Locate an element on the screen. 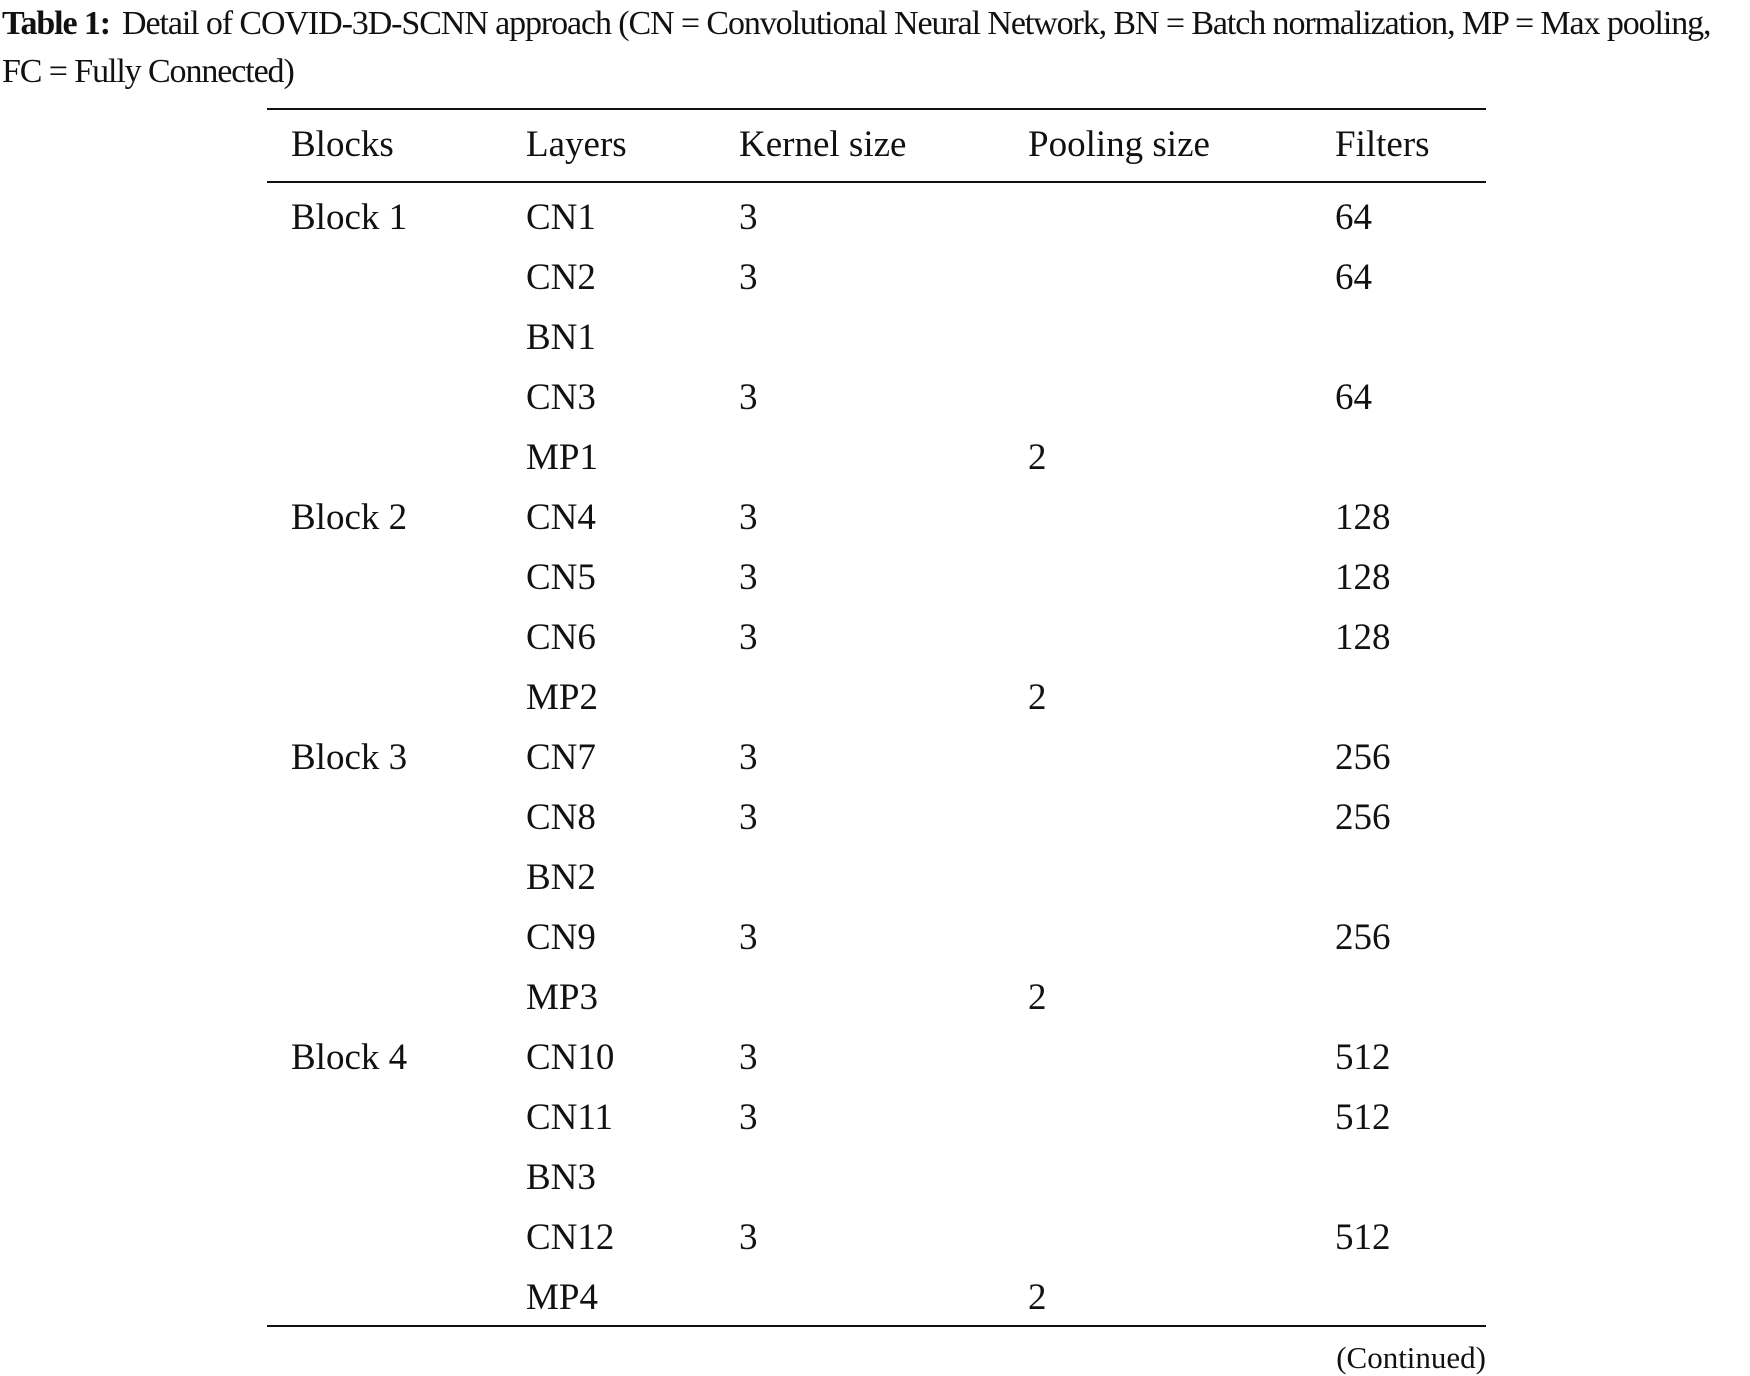 The image size is (1750, 1376). header-cell: Kernel size is located at coordinates (823, 144).